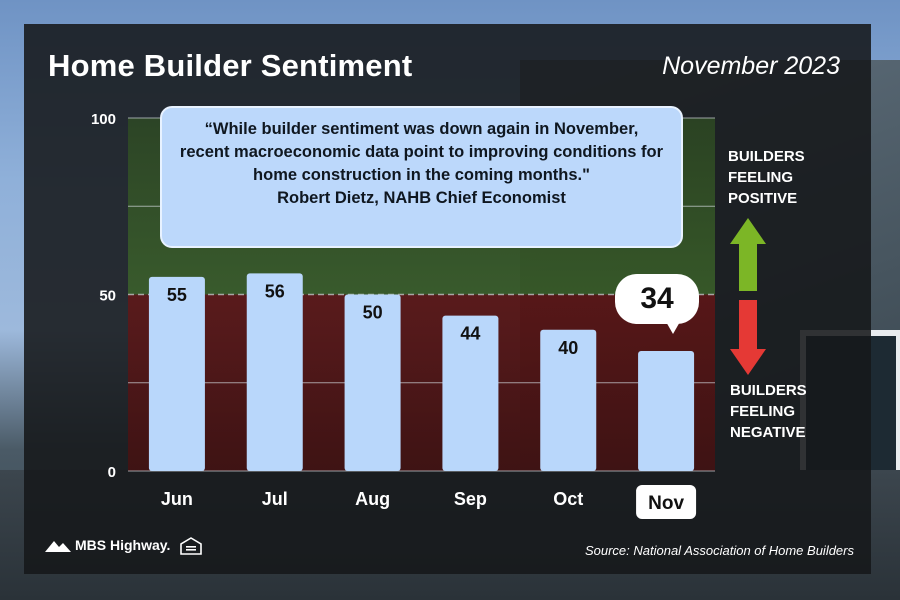  Describe the element at coordinates (568, 499) in the screenshot. I see `x-tick-label: Oct` at that location.